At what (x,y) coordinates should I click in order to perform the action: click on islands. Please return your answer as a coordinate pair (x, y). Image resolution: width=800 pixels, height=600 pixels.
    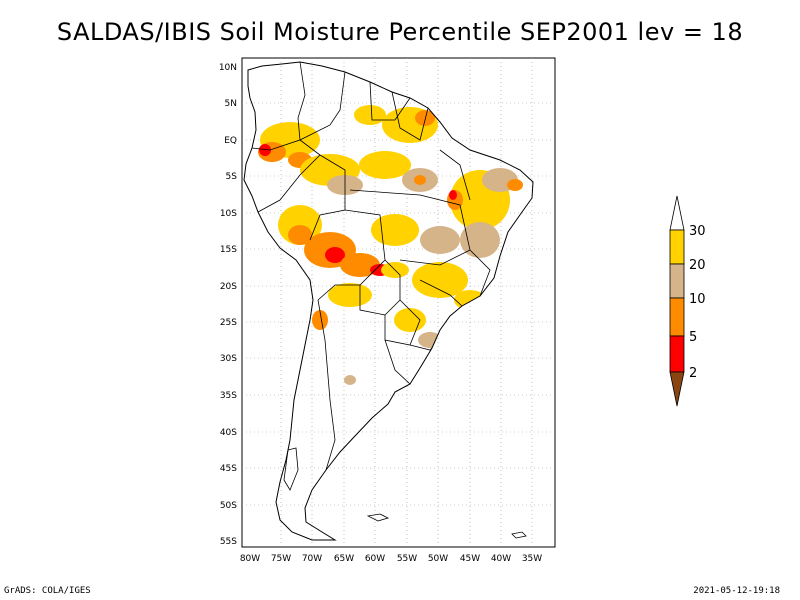
    Looking at the image, I should click on (405, 493).